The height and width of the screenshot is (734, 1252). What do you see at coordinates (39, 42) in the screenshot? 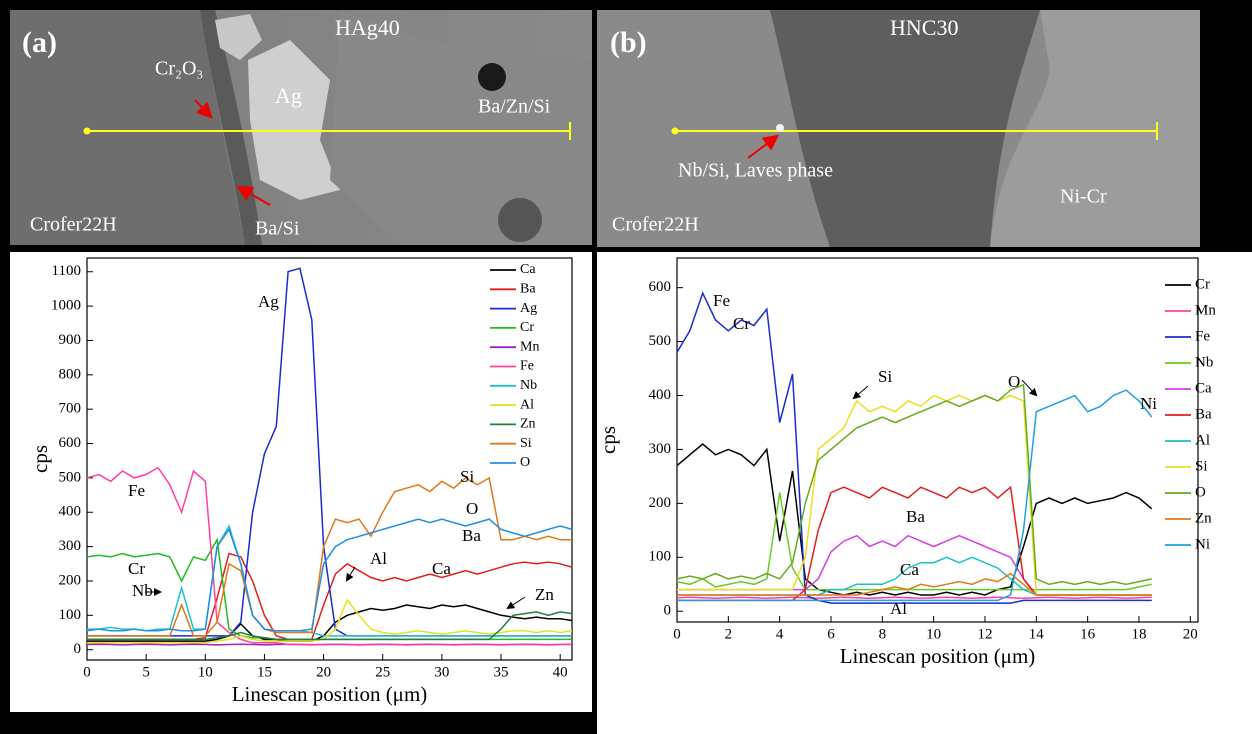
I see `image-label: (a)` at bounding box center [39, 42].